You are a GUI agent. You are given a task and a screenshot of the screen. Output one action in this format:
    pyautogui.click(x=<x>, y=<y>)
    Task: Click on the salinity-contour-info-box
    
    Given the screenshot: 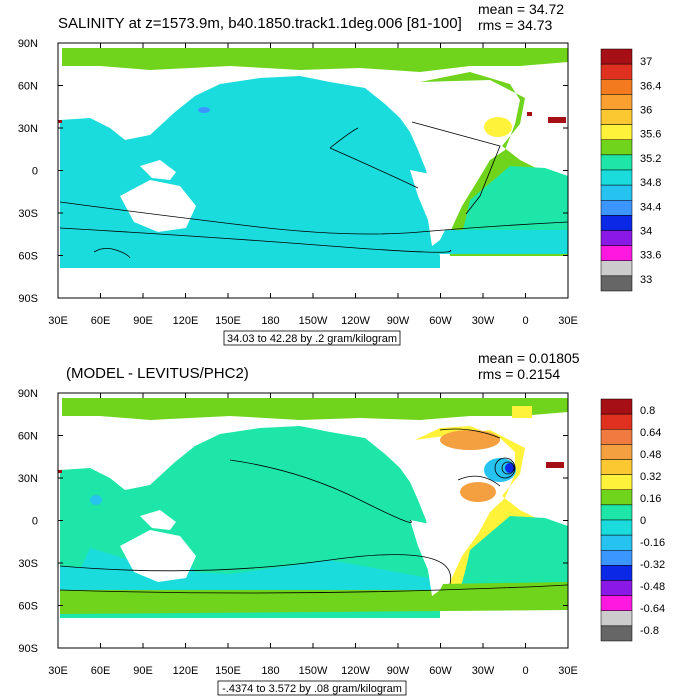 What is the action you would take?
    pyautogui.click(x=312, y=338)
    